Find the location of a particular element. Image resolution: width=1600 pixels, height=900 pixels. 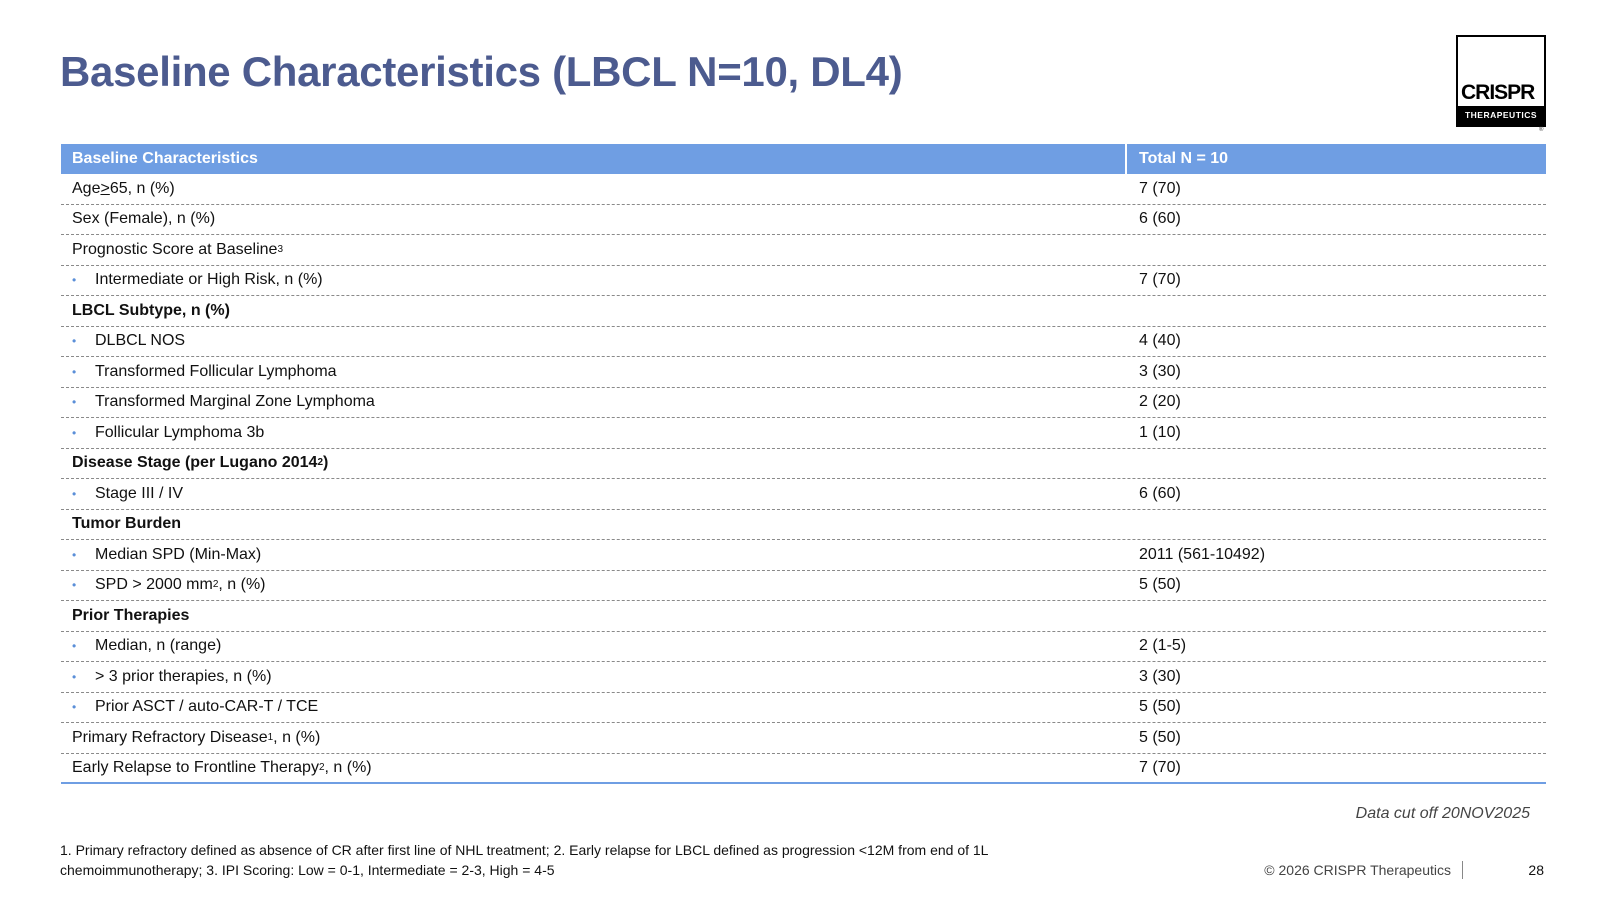

row-label: • Prior ASCT / auto-CAR-T / TCE is located at coordinates (195, 707).